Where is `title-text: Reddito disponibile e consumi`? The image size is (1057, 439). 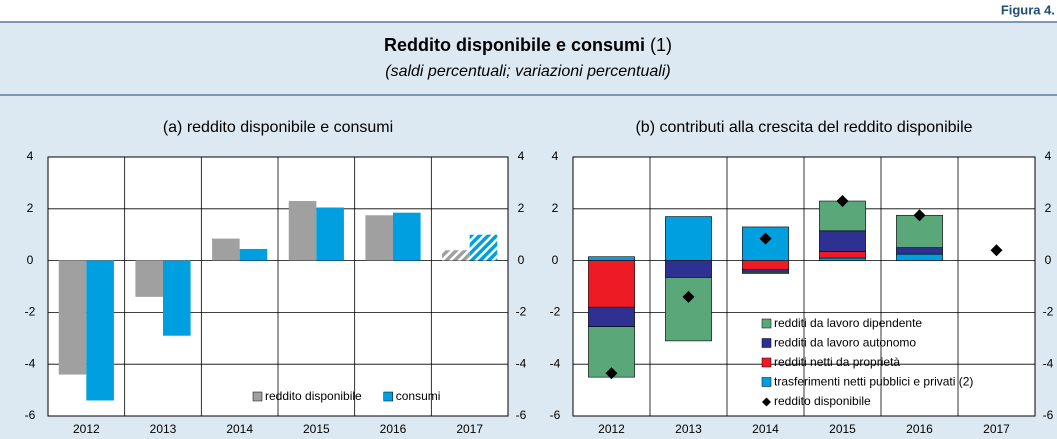 title-text: Reddito disponibile e consumi is located at coordinates (514, 45).